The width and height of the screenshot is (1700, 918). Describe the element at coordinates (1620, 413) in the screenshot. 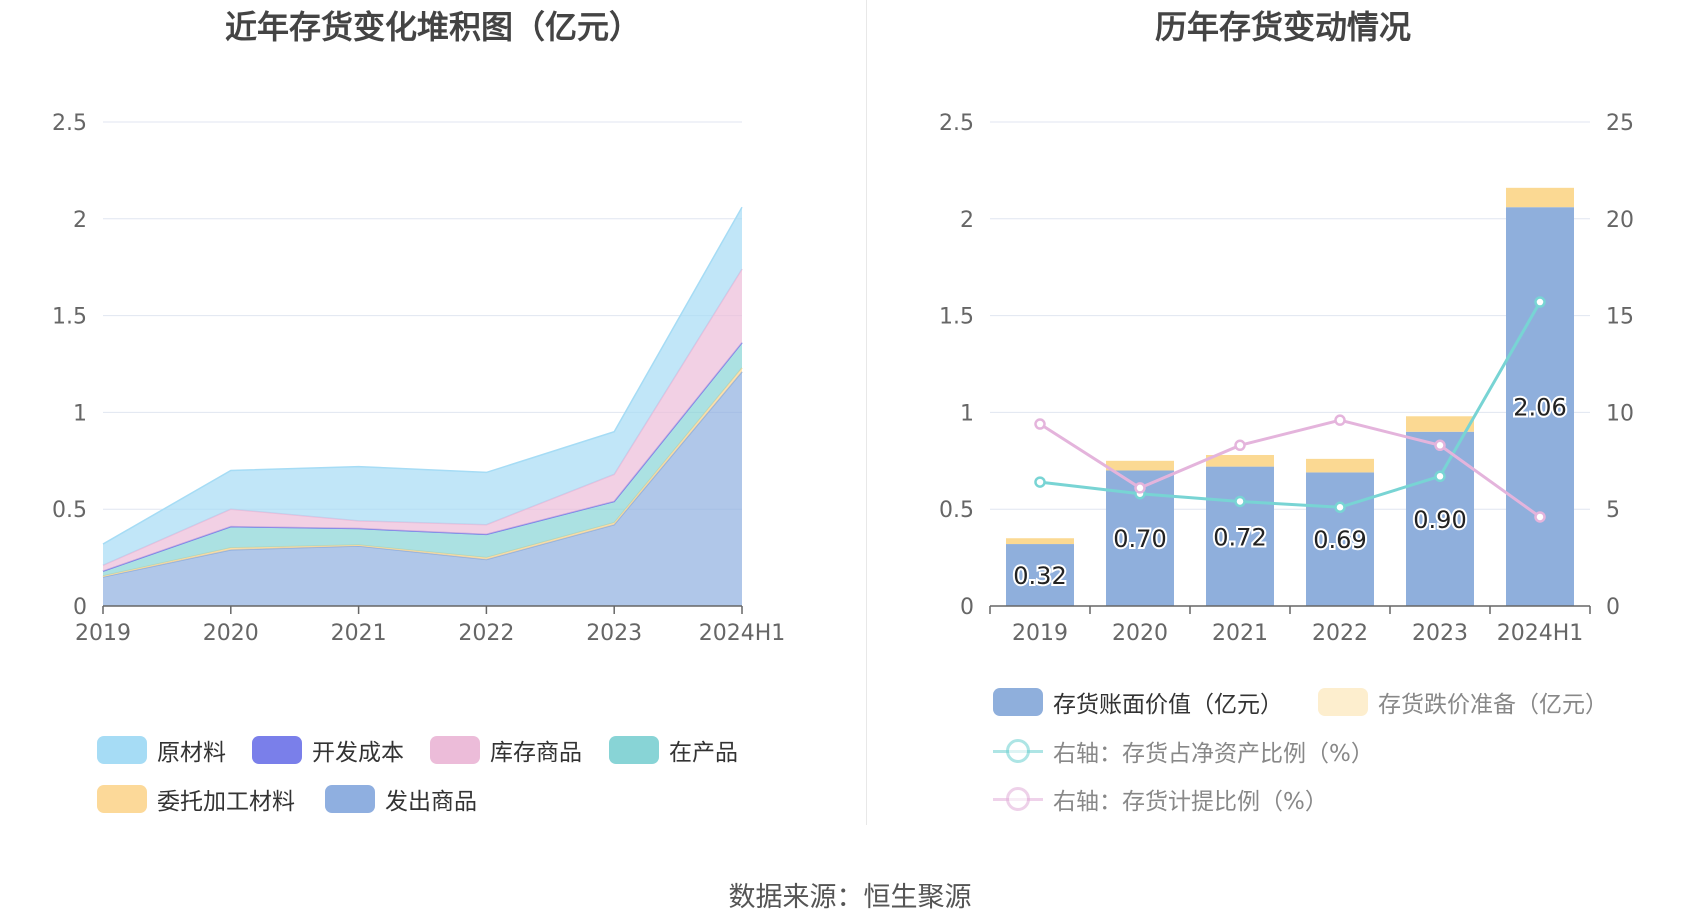

I see `y2-tick-label: 10` at that location.